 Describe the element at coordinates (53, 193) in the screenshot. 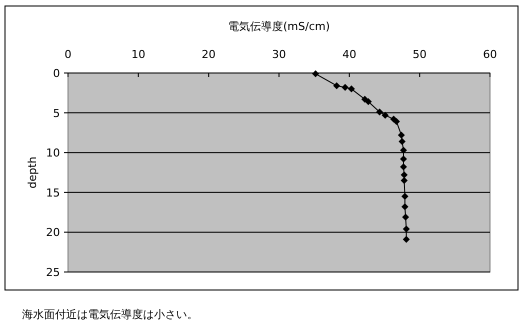

I see `y-tick-label: 15` at that location.